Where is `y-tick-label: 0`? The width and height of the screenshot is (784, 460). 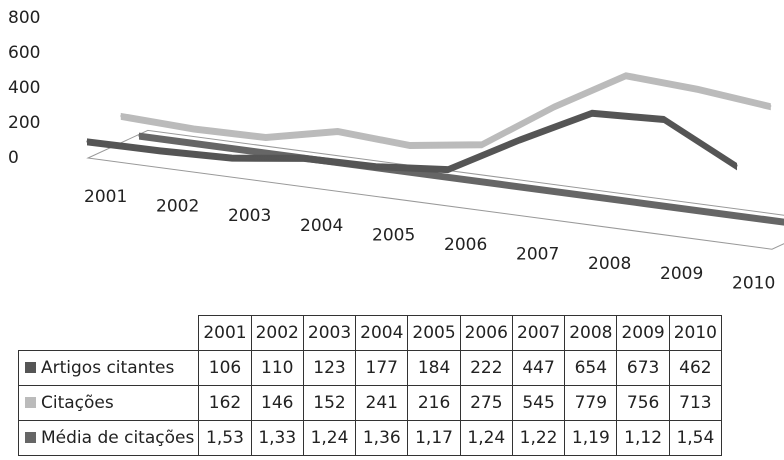 y-tick-label: 0 is located at coordinates (13, 158).